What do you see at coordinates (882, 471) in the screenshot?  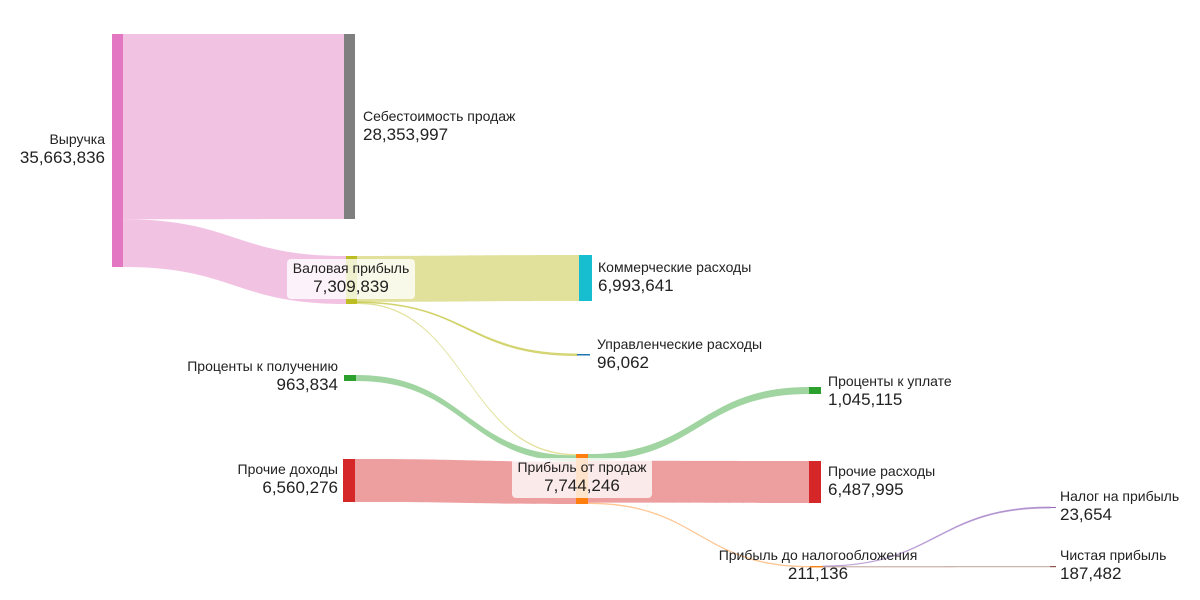 I see `label-other-expenses-name: Прочие расходы` at bounding box center [882, 471].